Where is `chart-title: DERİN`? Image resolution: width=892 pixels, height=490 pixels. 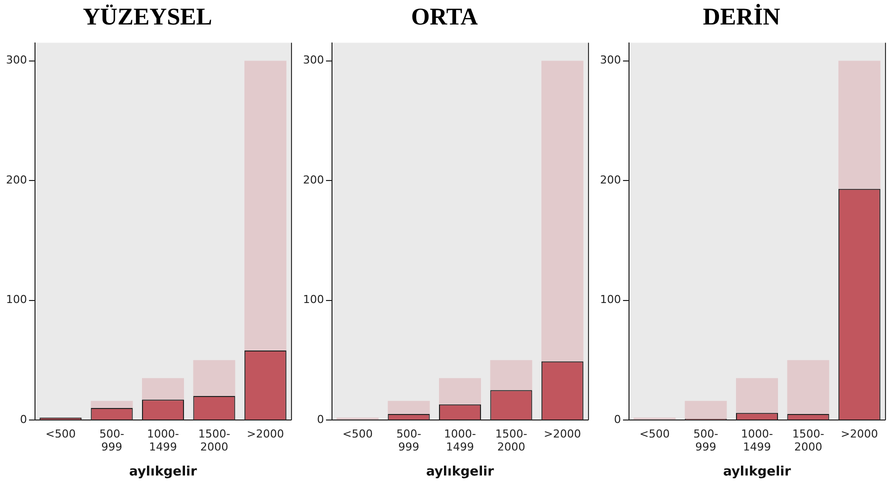 chart-title: DERİN is located at coordinates (741, 17).